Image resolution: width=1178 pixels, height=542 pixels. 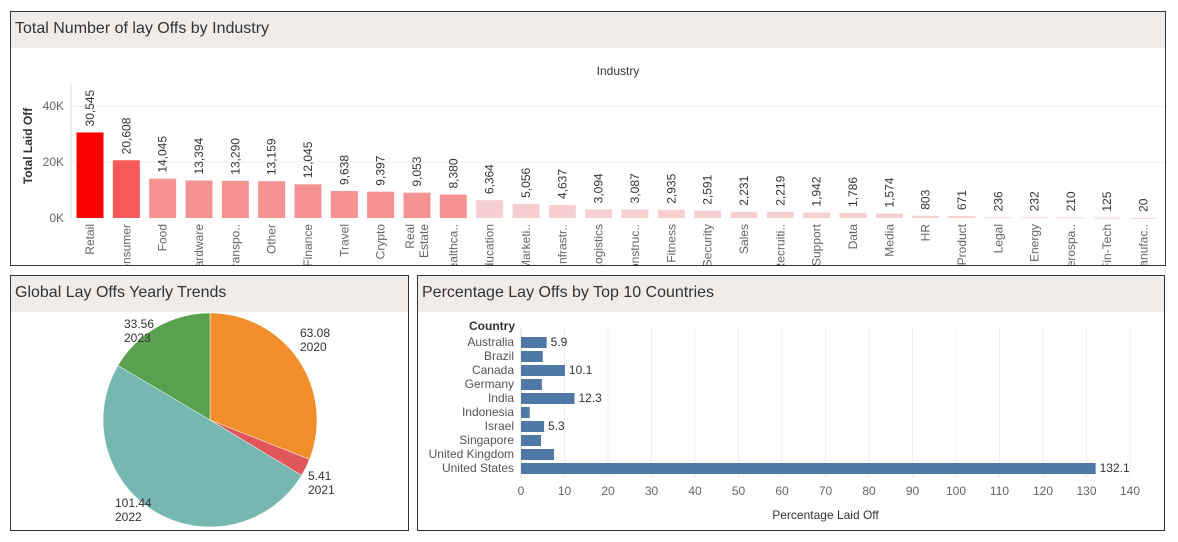 I want to click on y-tick-label: 40K, so click(x=53, y=106).